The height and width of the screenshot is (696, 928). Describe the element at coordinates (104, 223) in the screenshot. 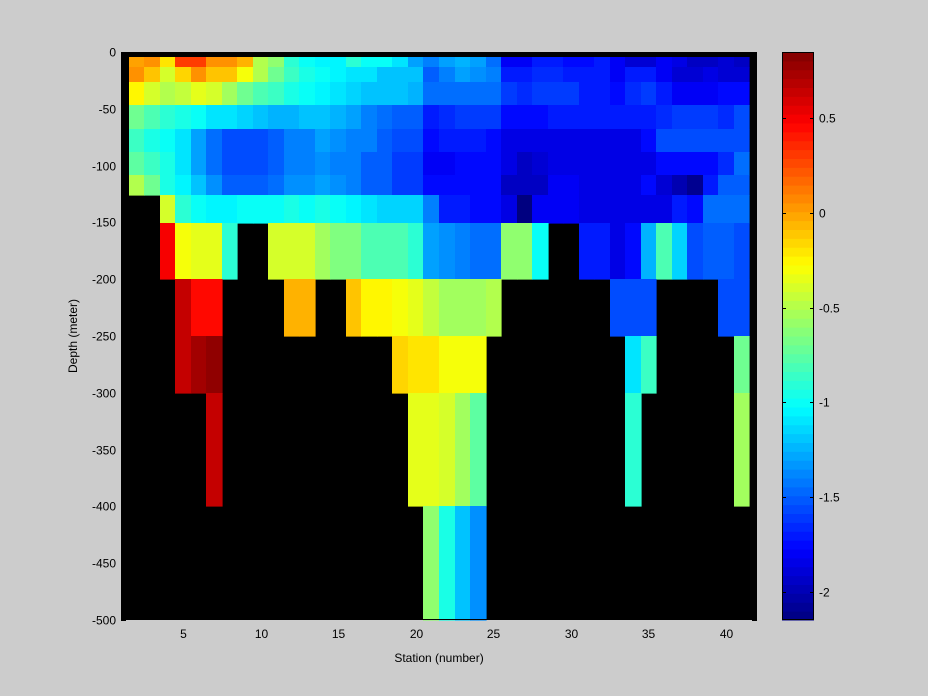

I see `y-tick-label: -150` at that location.